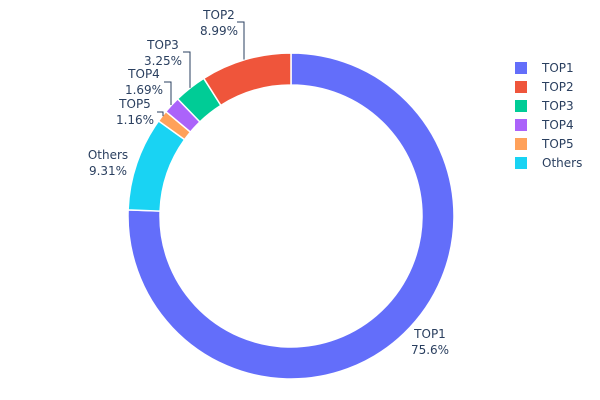  What do you see at coordinates (521, 125) in the screenshot?
I see `legend-swatch-top4` at bounding box center [521, 125].